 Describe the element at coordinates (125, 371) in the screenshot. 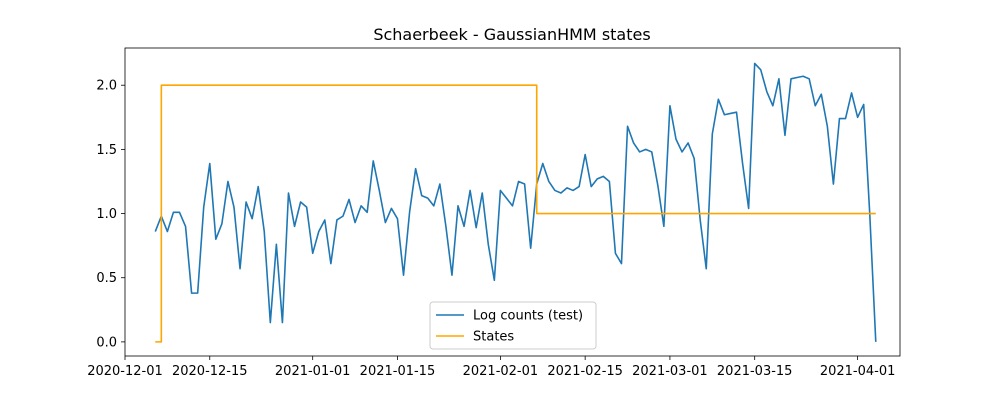

I see `x-tick-label: 2020-12-01` at that location.